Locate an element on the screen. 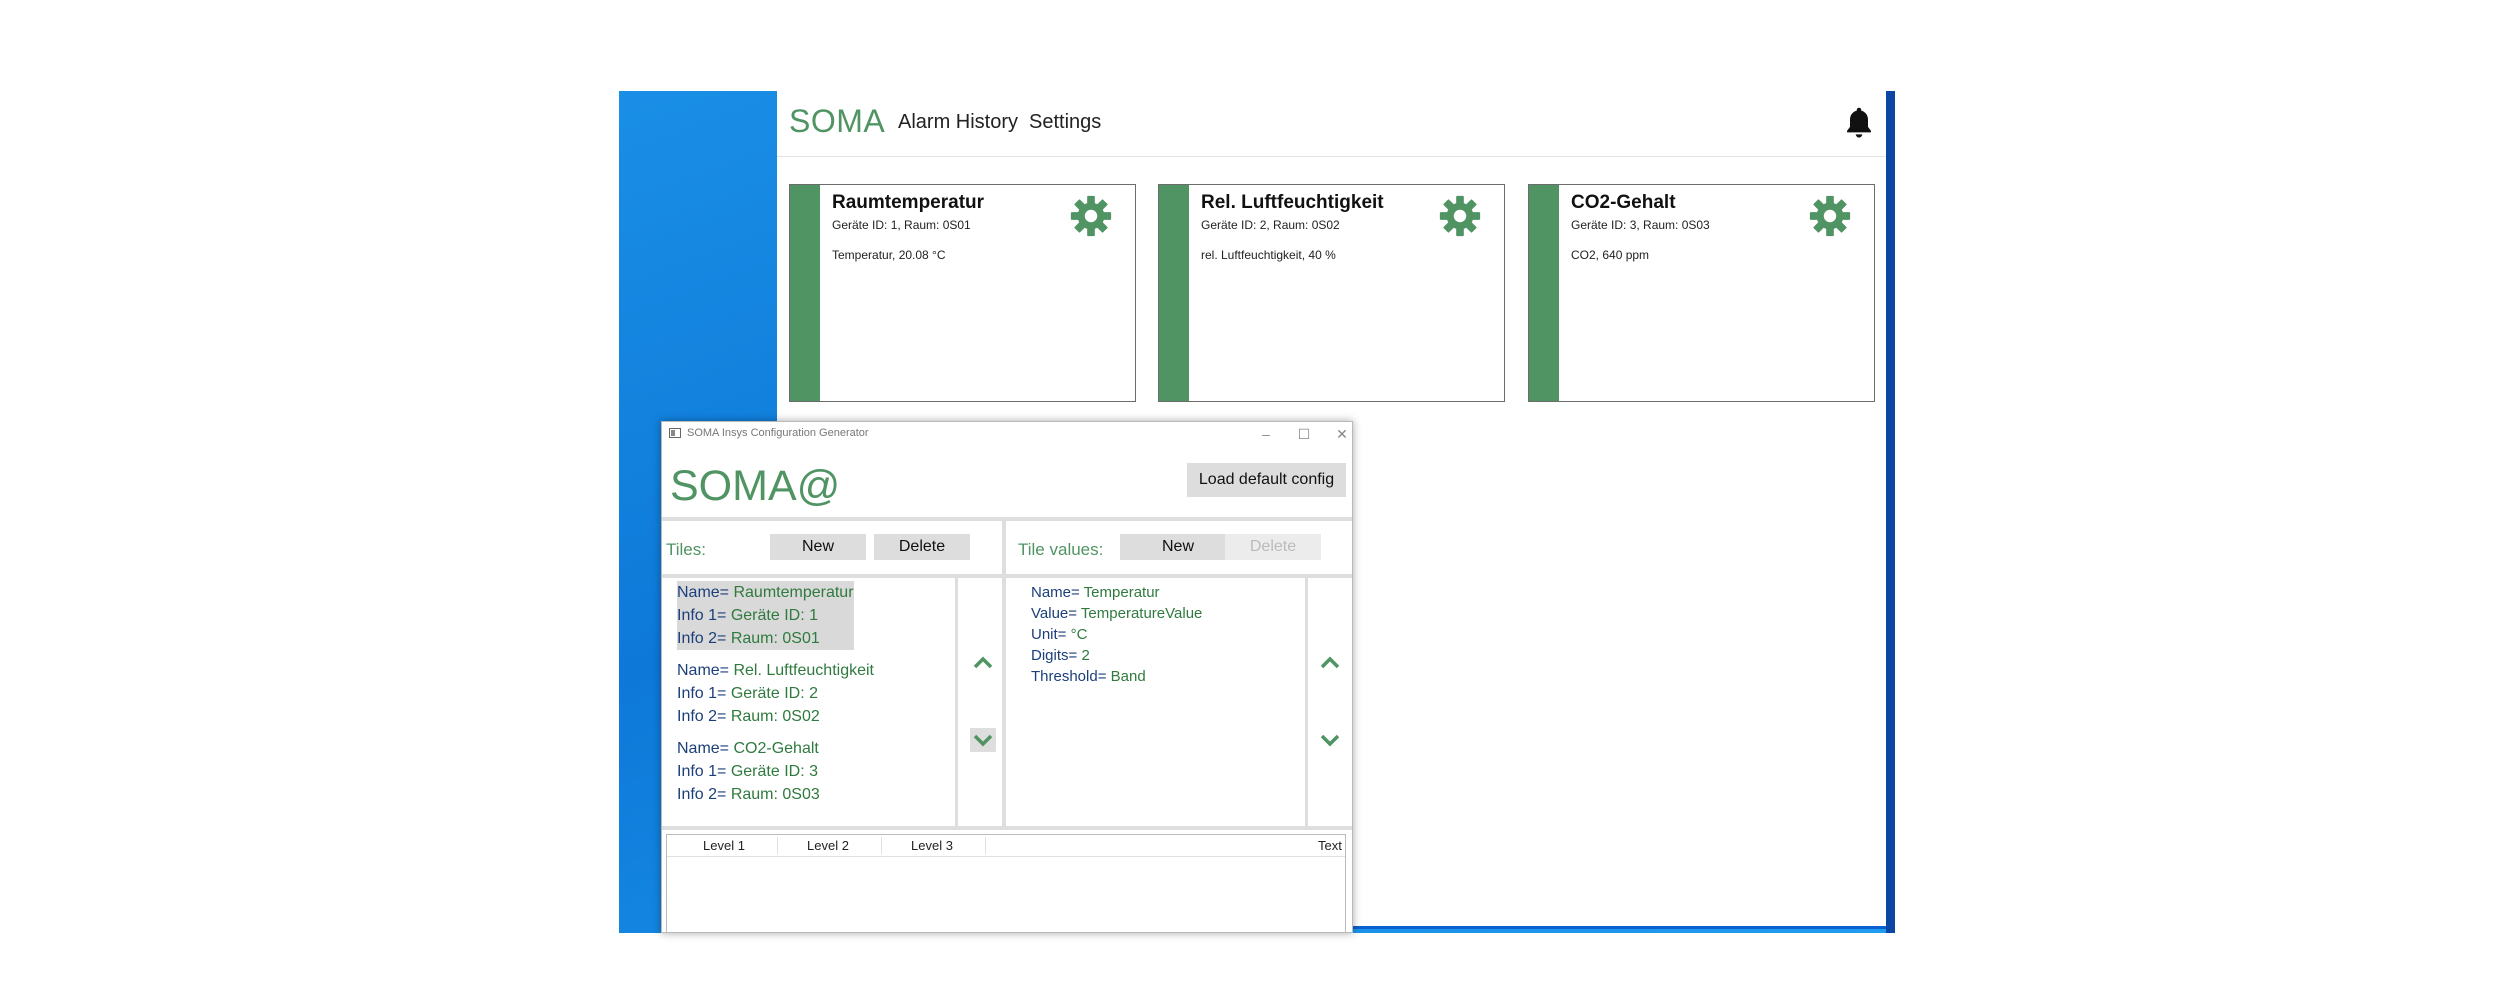  list-item: Value= TemperatureValue is located at coordinates (1116, 613).